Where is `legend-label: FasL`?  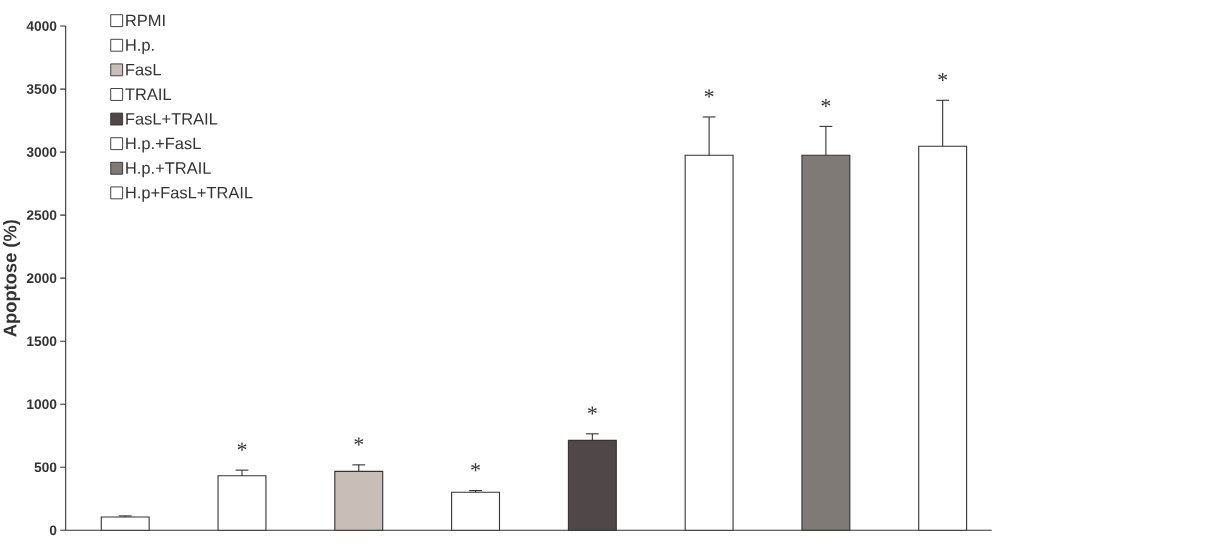
legend-label: FasL is located at coordinates (143, 69).